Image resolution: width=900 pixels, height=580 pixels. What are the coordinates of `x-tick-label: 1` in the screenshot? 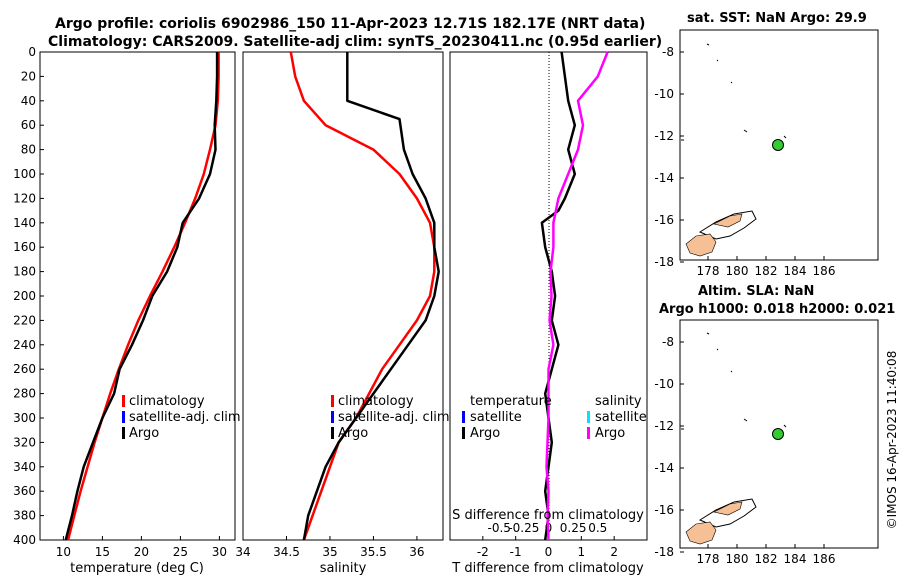 It's located at (582, 552).